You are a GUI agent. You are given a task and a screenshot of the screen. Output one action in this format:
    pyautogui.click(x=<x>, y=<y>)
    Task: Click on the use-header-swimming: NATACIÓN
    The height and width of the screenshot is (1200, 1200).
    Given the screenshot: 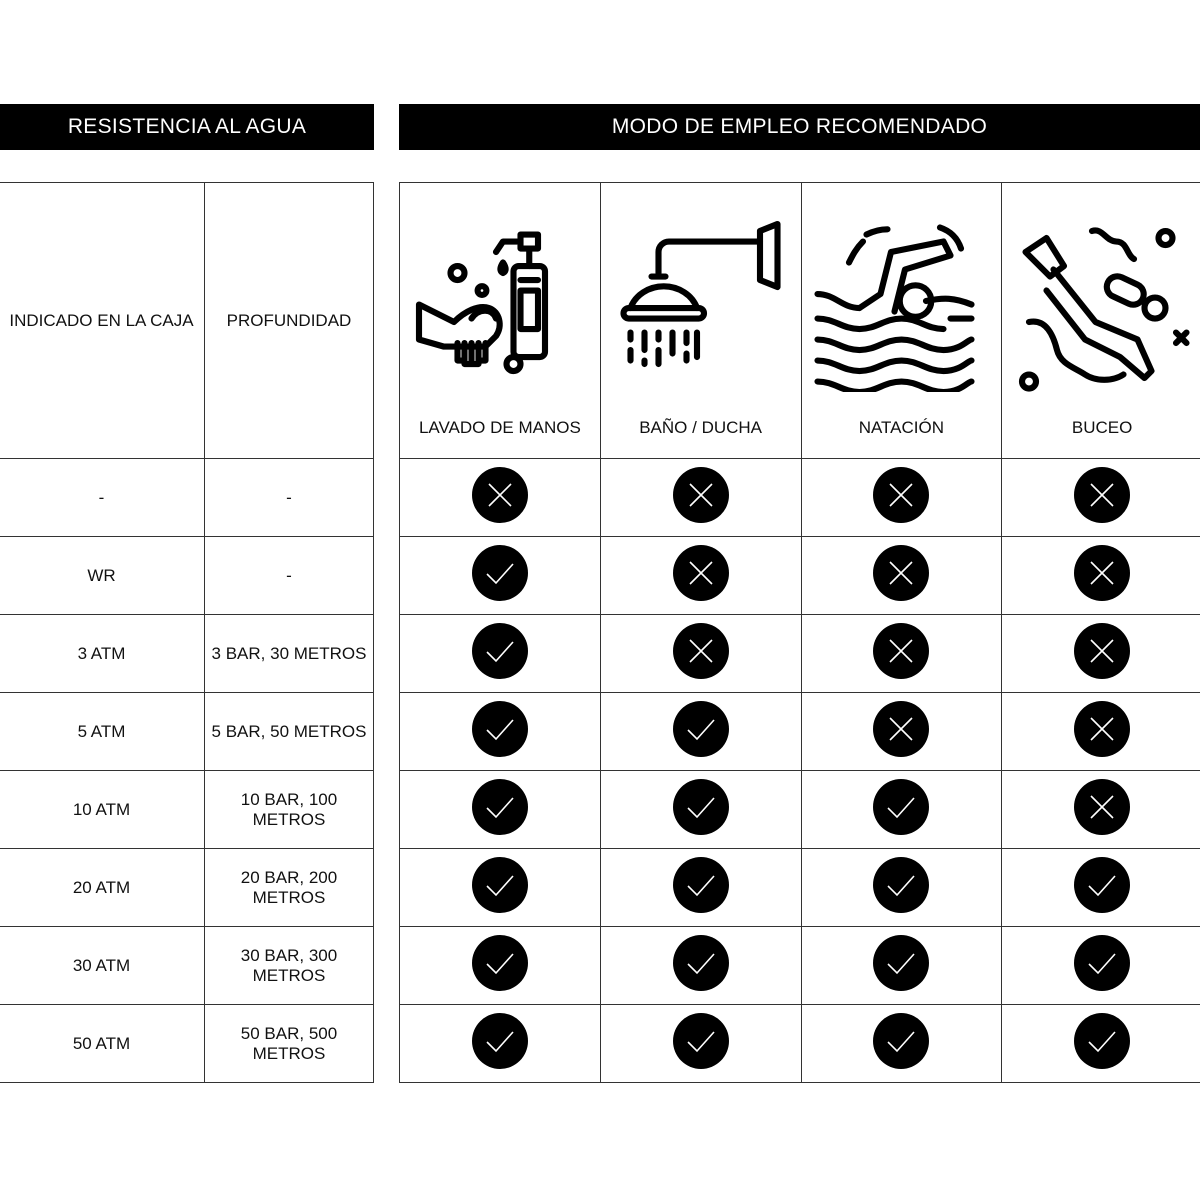 What is the action you would take?
    pyautogui.click(x=901, y=320)
    